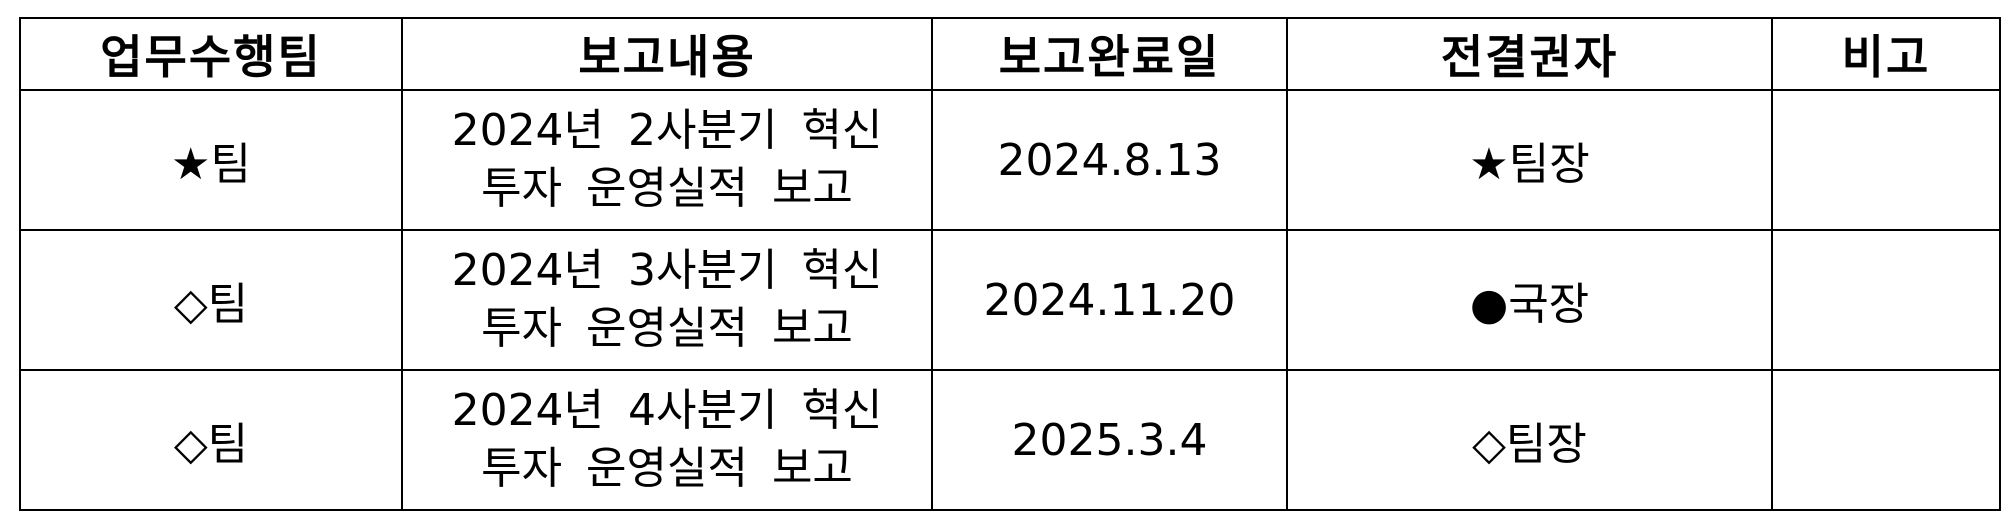 This screenshot has height=521, width=2016. What do you see at coordinates (1109, 160) in the screenshot?
I see `cell-date: 2024.8.13` at bounding box center [1109, 160].